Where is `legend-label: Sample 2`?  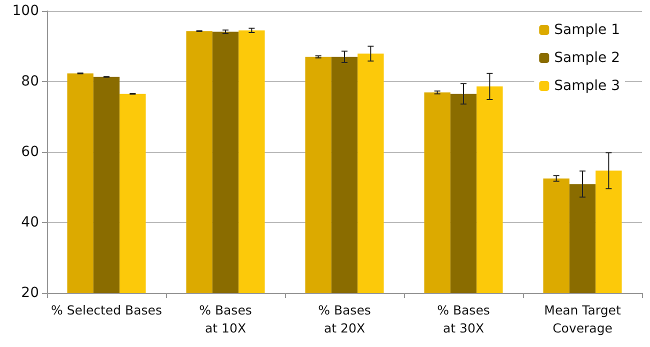
legend-label: Sample 2 is located at coordinates (587, 58).